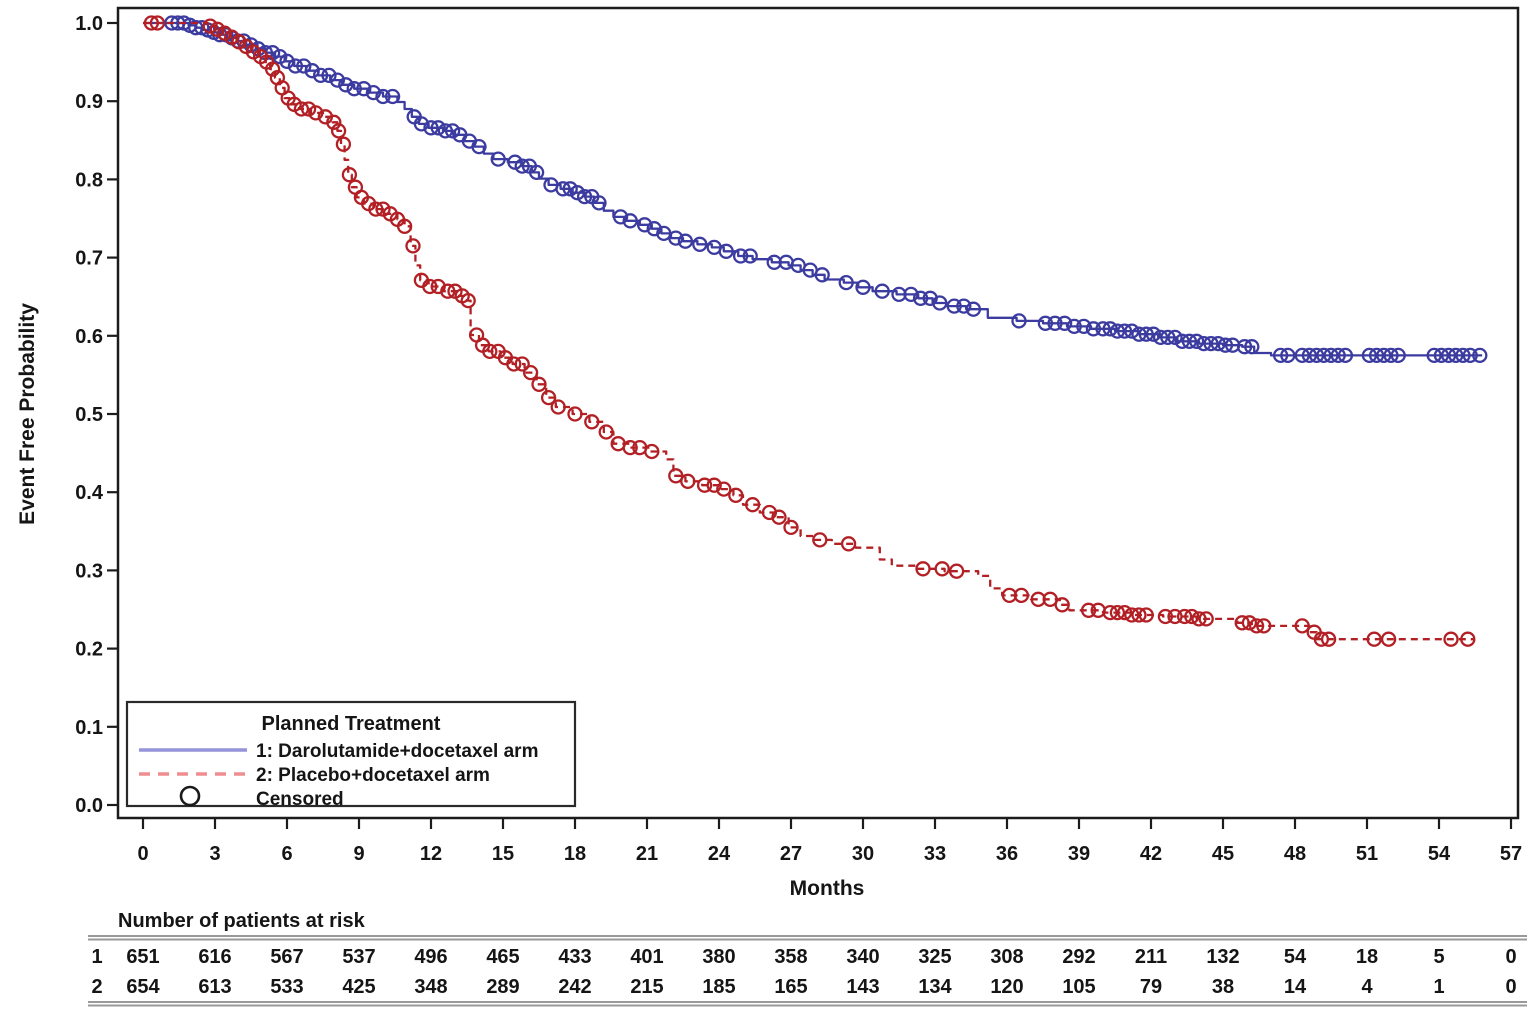 The height and width of the screenshot is (1022, 1530). I want to click on x-tick-label: 12, so click(431, 854).